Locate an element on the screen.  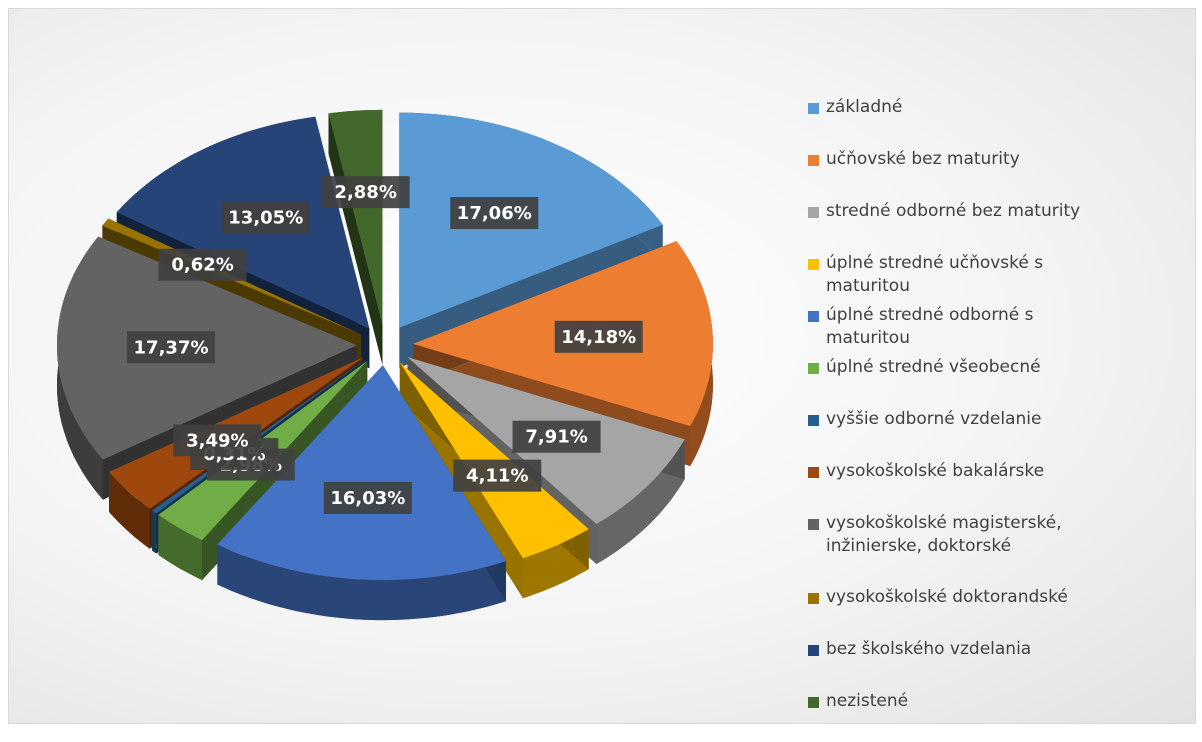
data-label: 7,91% is located at coordinates (556, 437).